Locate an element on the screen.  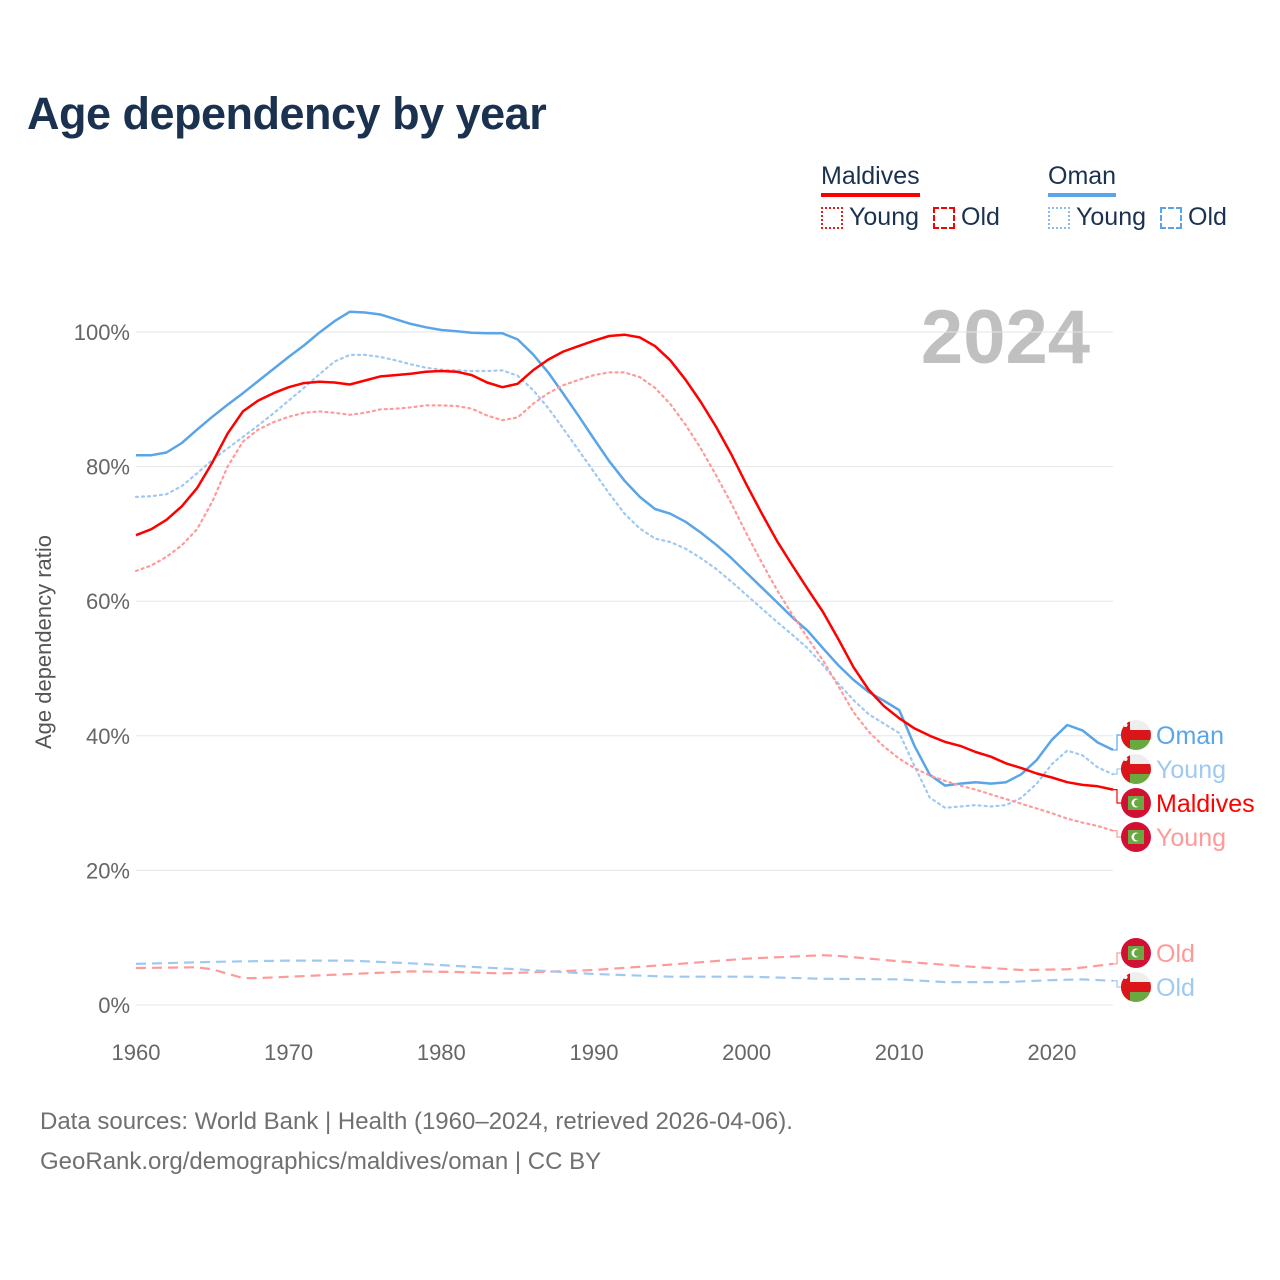
x-tick-label: 1970 is located at coordinates (288, 1052).